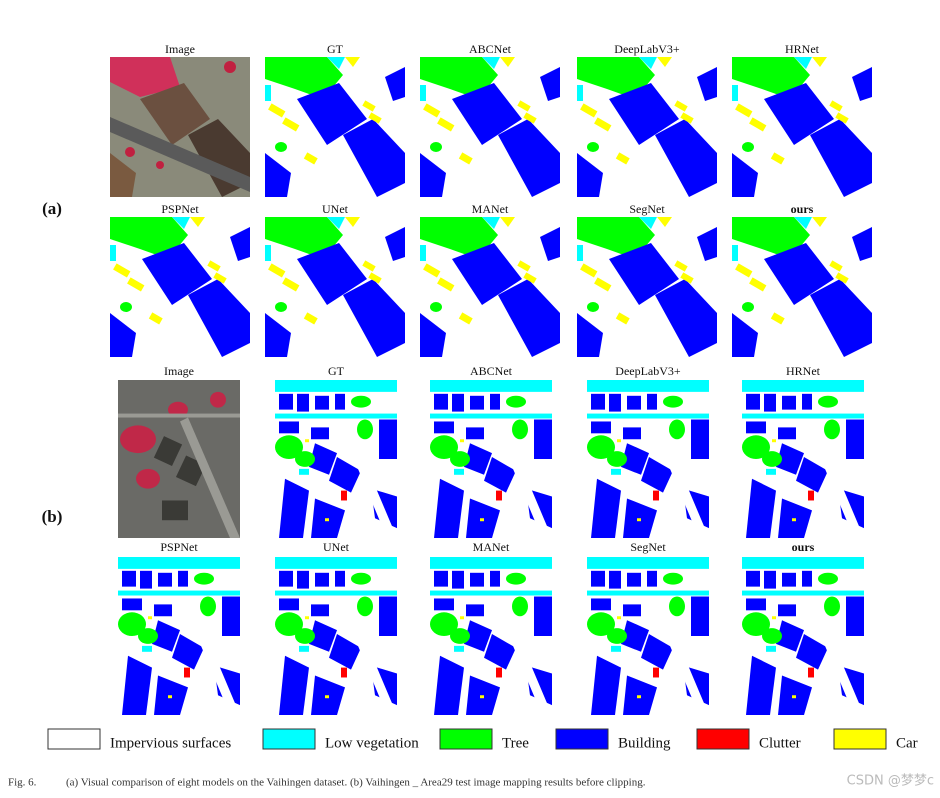  I want to click on panel-label: (a), so click(52, 208).